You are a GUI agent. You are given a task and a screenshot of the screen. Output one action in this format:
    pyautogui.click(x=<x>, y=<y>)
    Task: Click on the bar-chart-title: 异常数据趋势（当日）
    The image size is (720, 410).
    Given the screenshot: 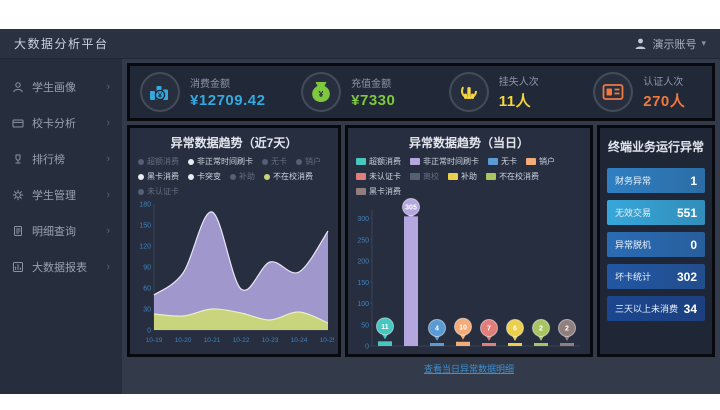 What is the action you would take?
    pyautogui.click(x=468, y=143)
    